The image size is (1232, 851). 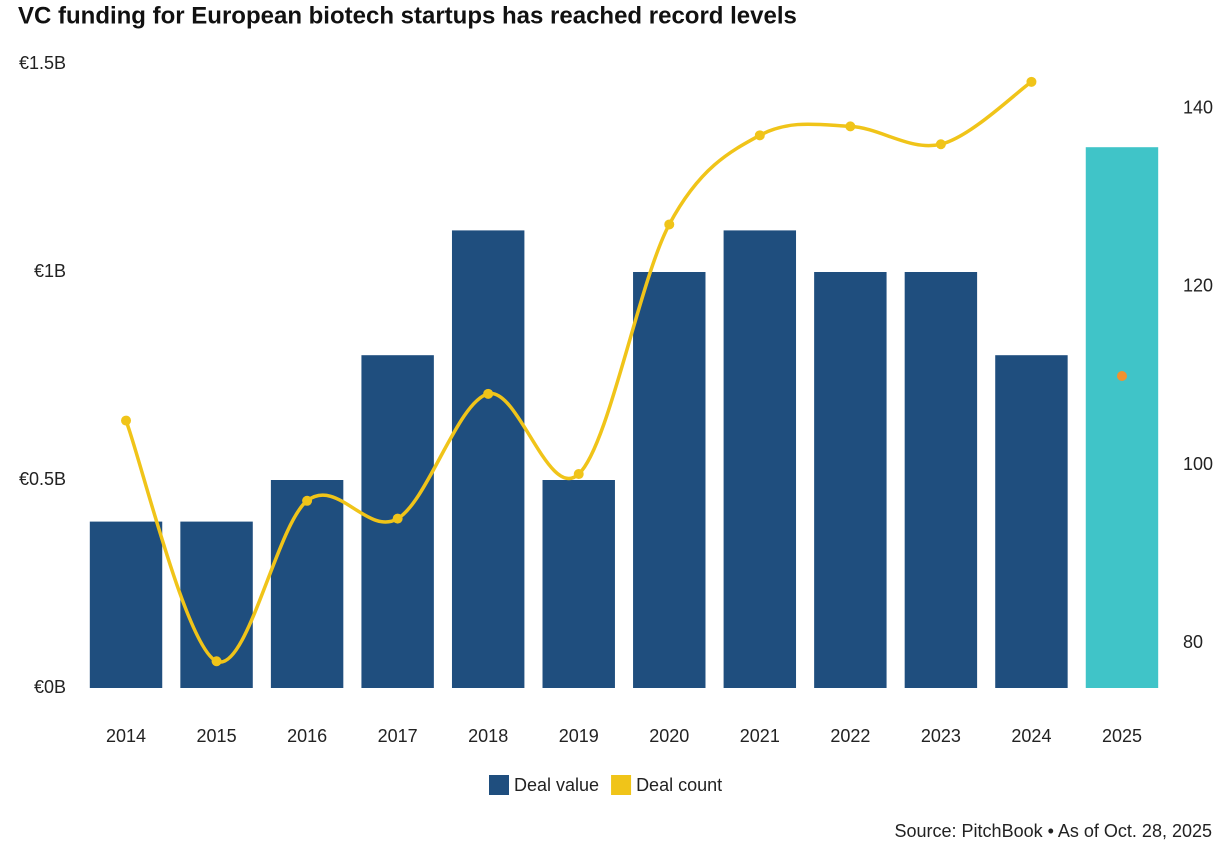 What do you see at coordinates (669, 736) in the screenshot?
I see `x-tick-label: 2020` at bounding box center [669, 736].